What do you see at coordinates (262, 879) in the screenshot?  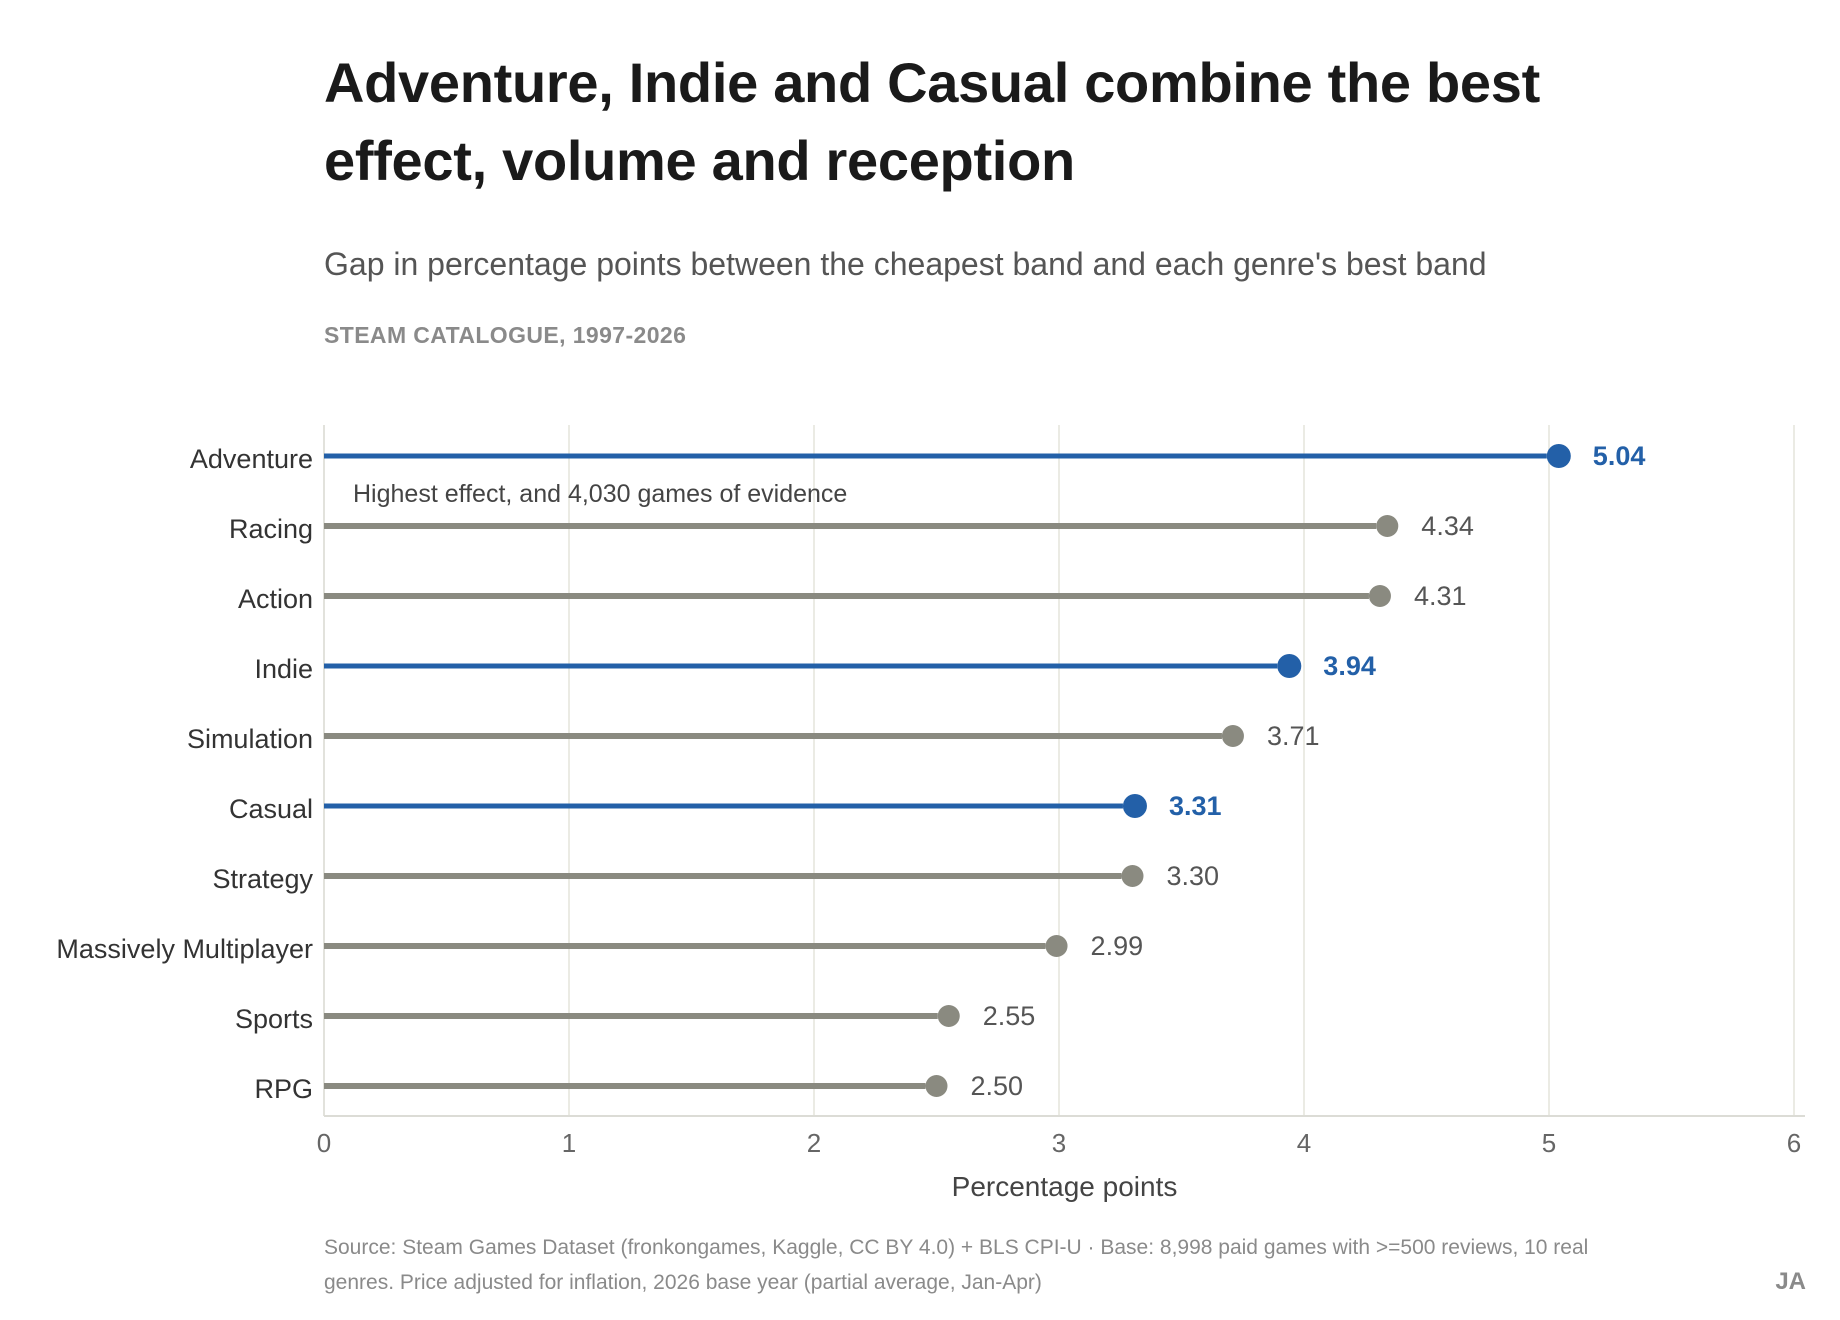 I see `category-label-strategy: Strategy` at bounding box center [262, 879].